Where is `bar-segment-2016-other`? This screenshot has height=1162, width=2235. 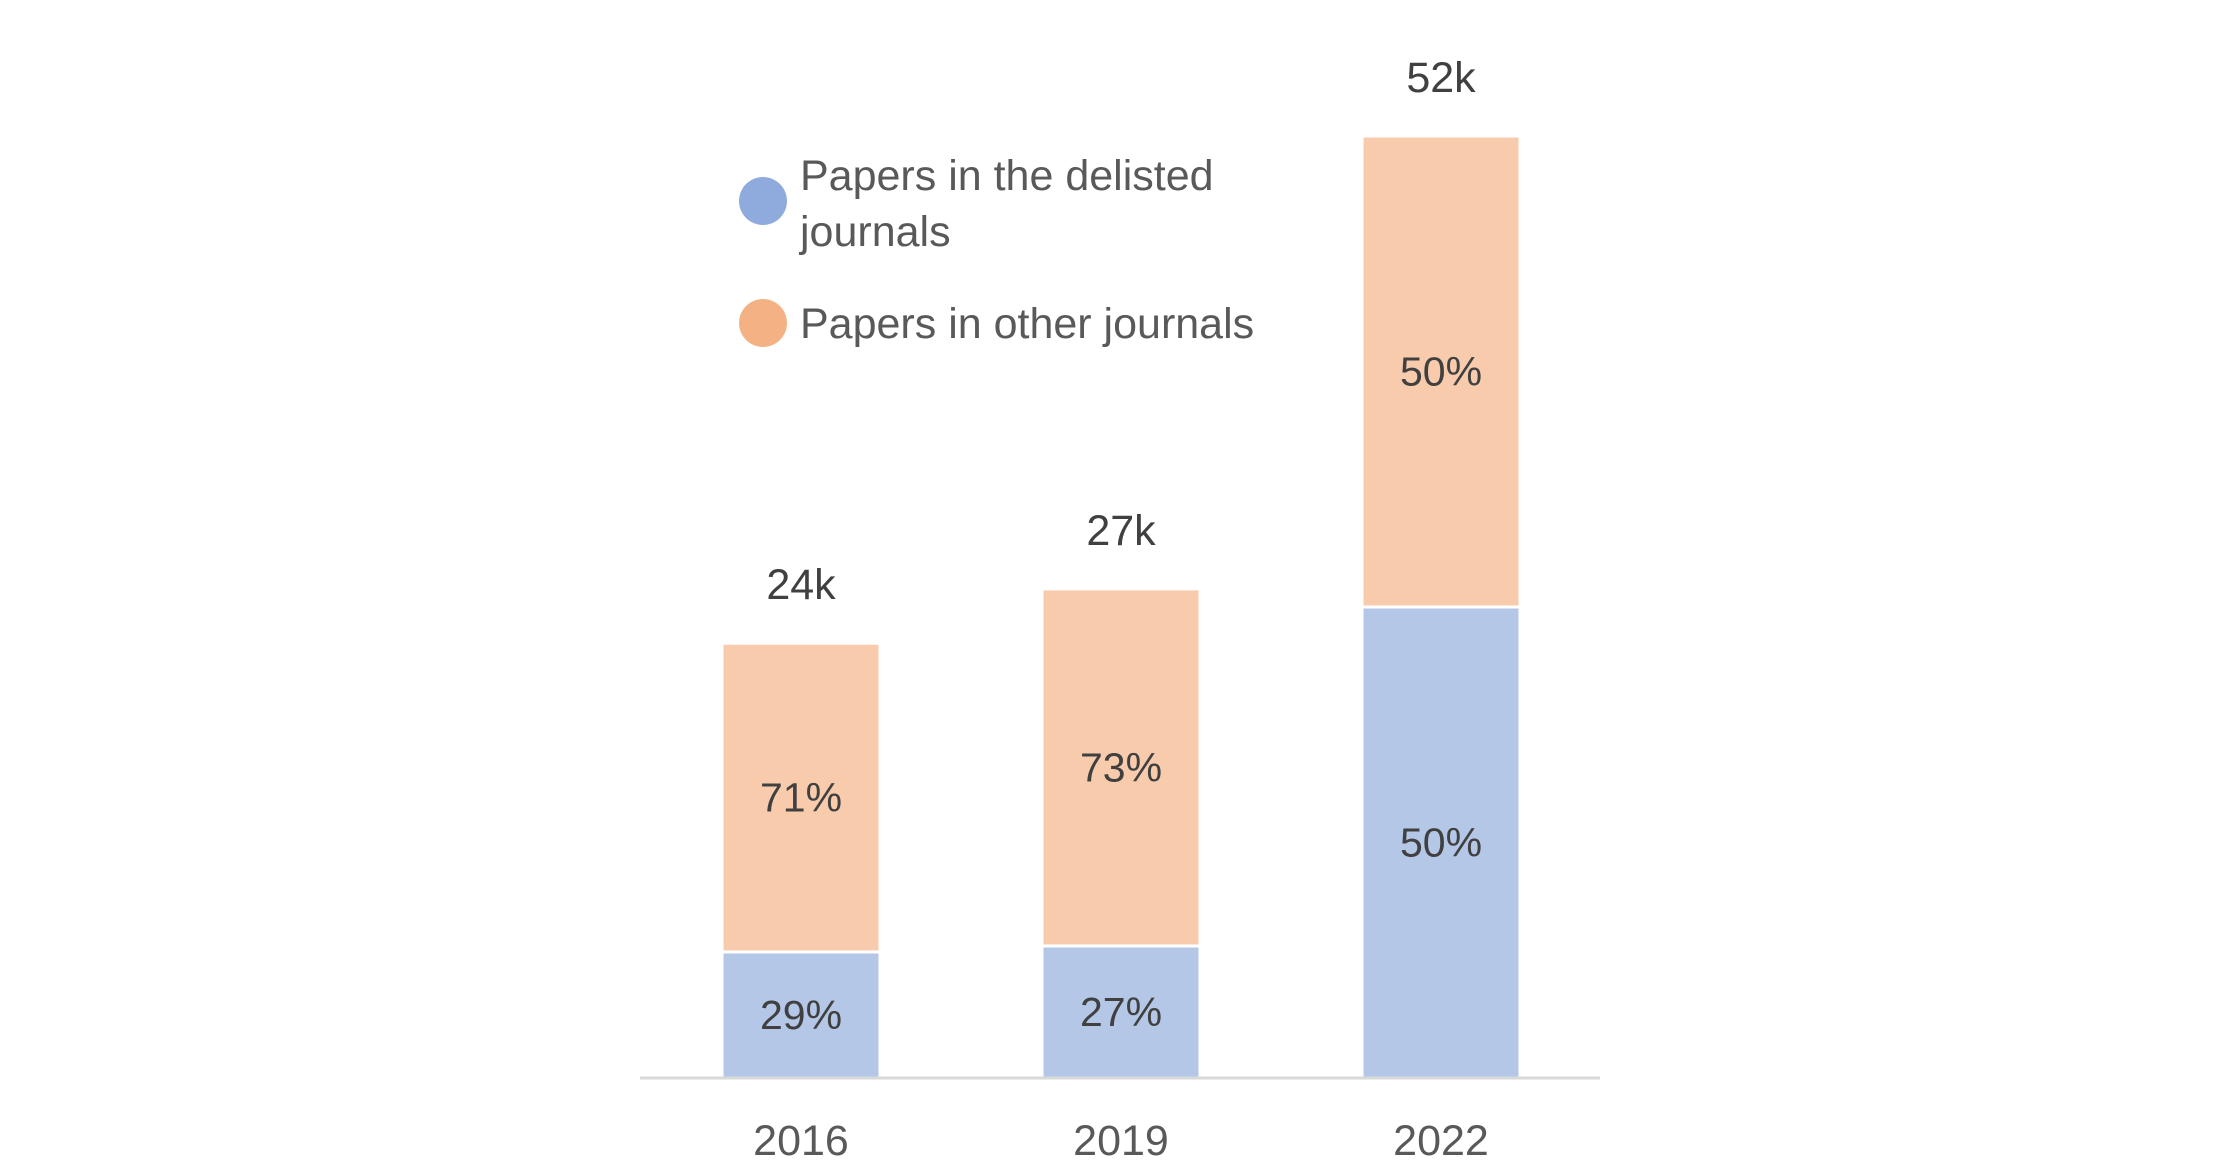
bar-segment-2016-other is located at coordinates (801, 797).